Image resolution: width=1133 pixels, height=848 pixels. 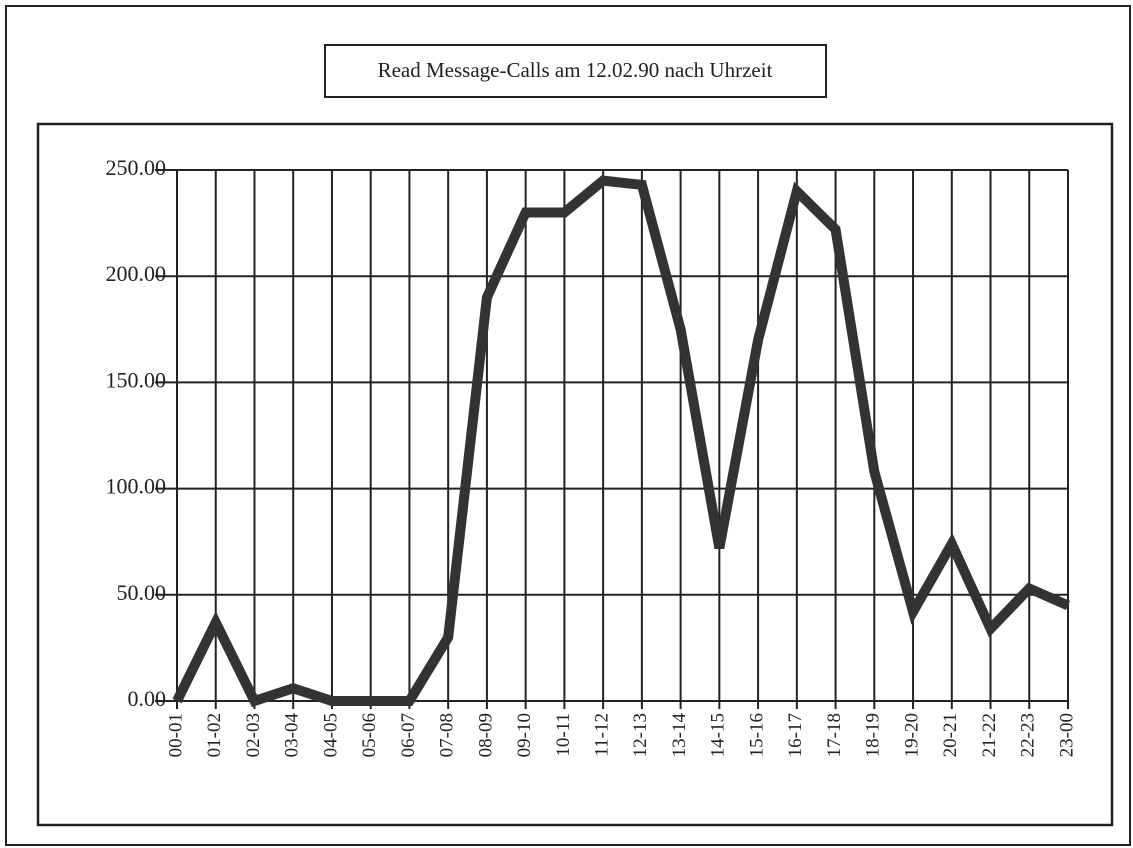 What do you see at coordinates (330, 735) in the screenshot?
I see `x-tick-label: 04-05` at bounding box center [330, 735].